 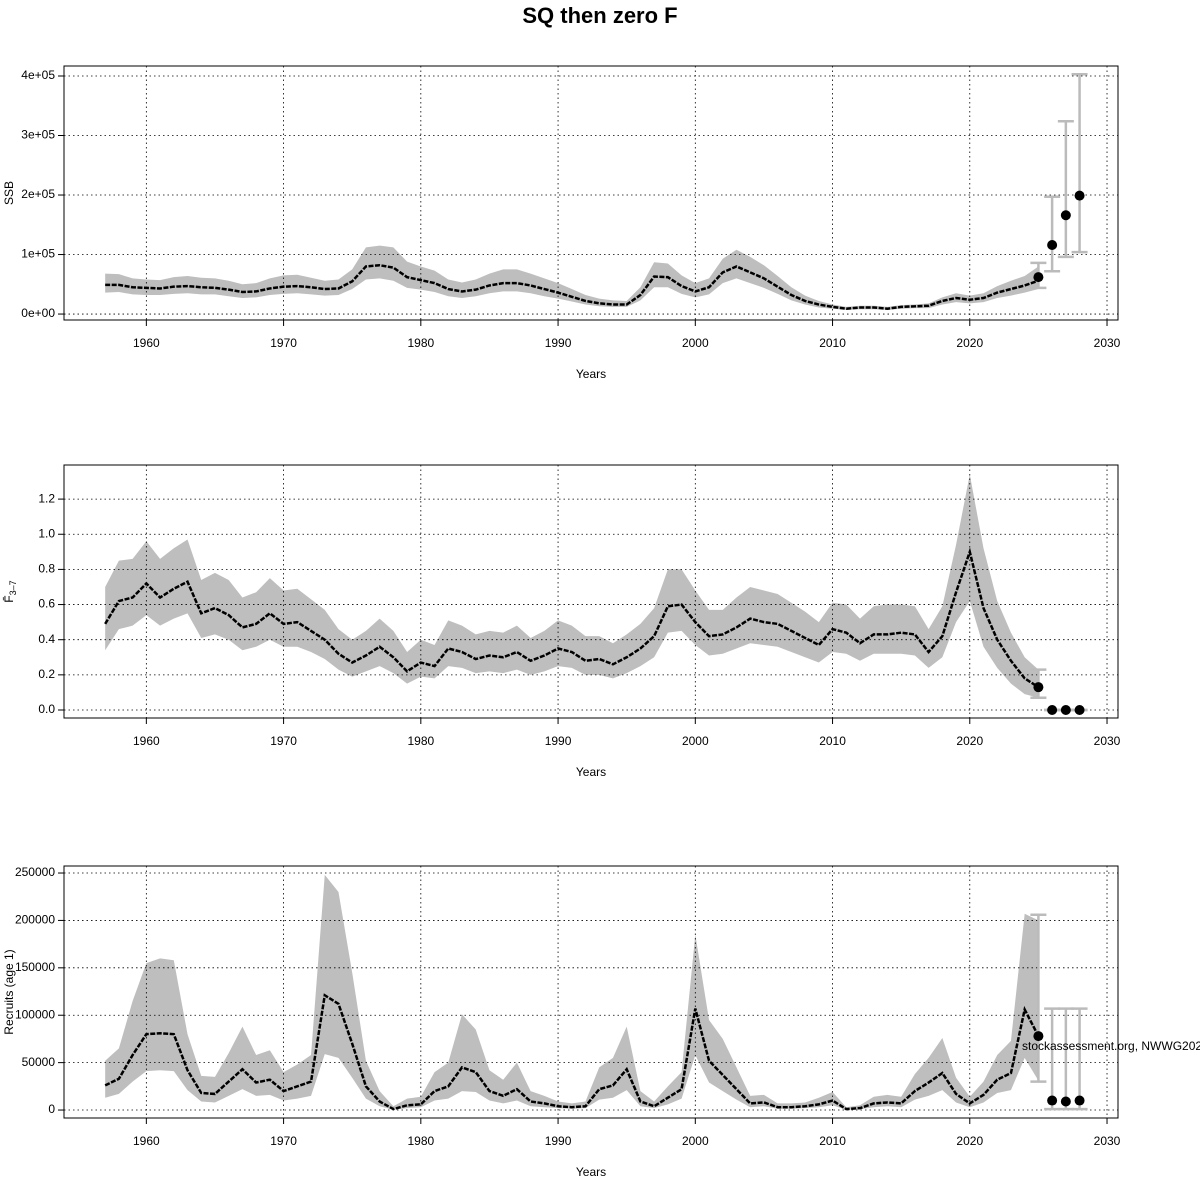 I want to click on y-tick-label: 50000, so click(x=39, y=1062).